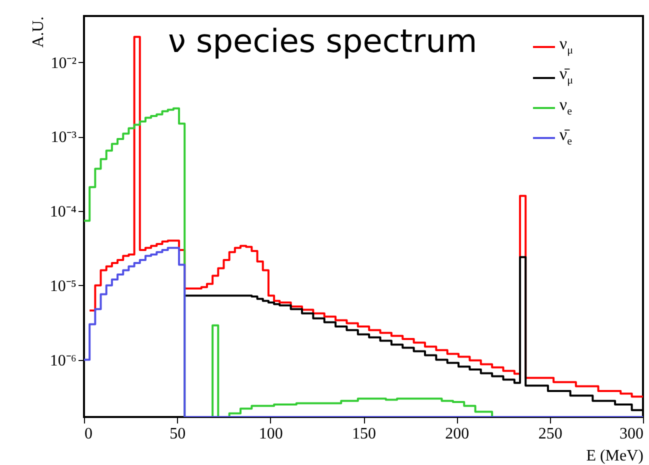  I want to click on legend-label: ν̄$_{e}$, so click(565, 137).